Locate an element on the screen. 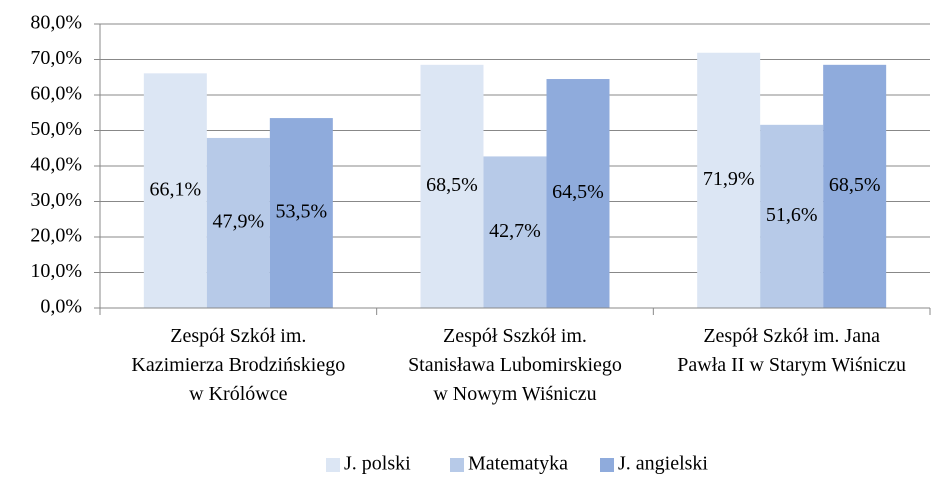  data-label: 53,5% is located at coordinates (301, 212).